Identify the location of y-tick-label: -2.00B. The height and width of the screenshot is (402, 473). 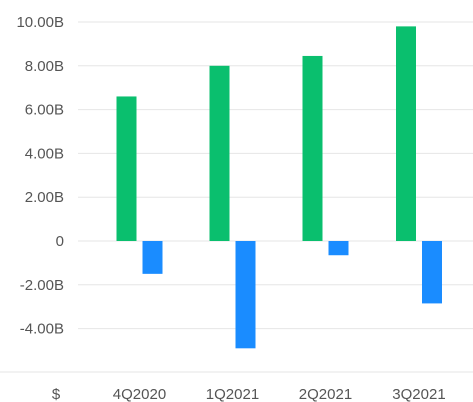
(42, 285).